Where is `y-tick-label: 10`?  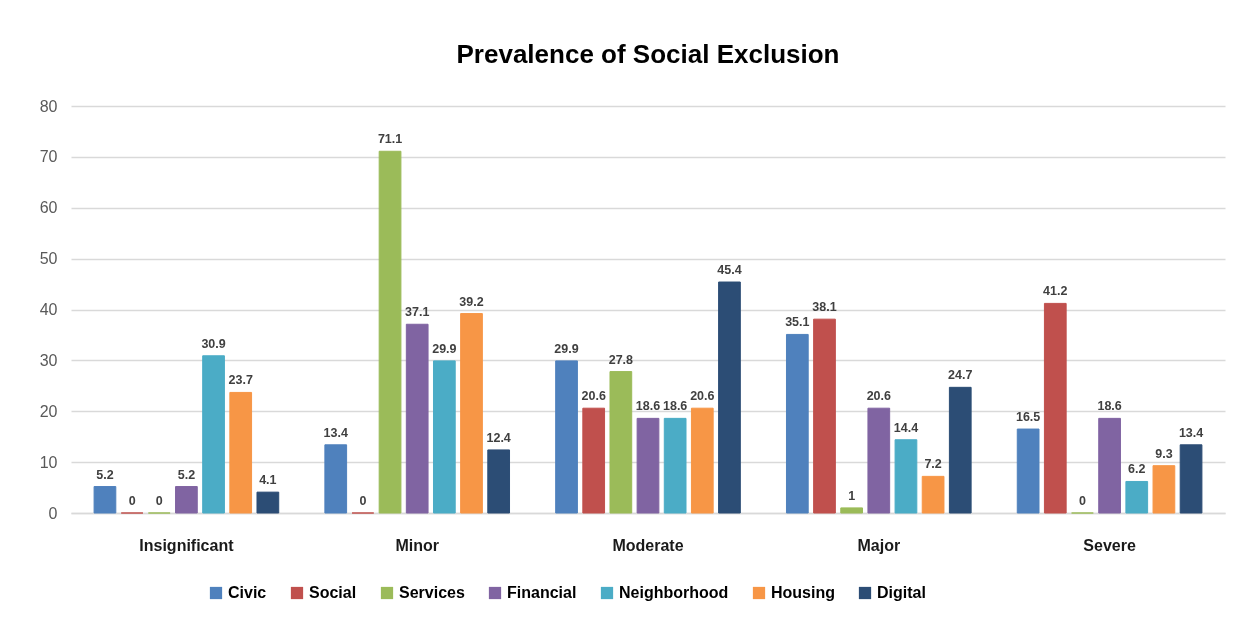
y-tick-label: 10 is located at coordinates (48, 462).